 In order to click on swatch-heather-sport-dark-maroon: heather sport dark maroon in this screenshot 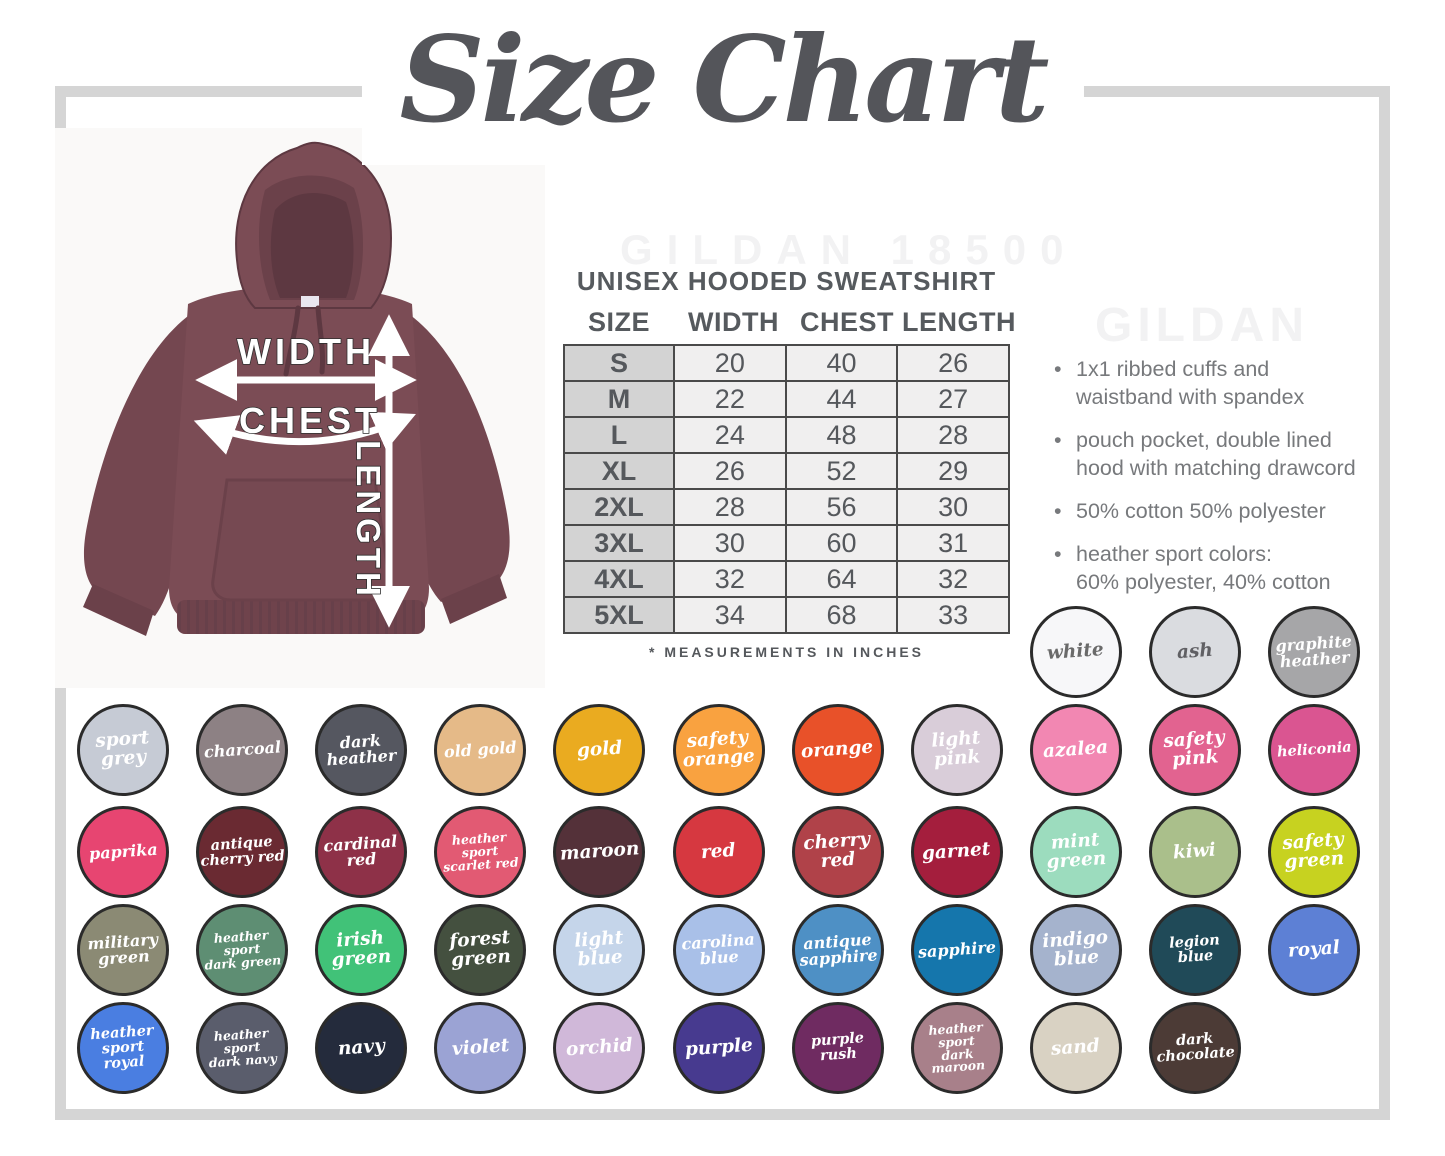, I will do `click(956, 1048)`.